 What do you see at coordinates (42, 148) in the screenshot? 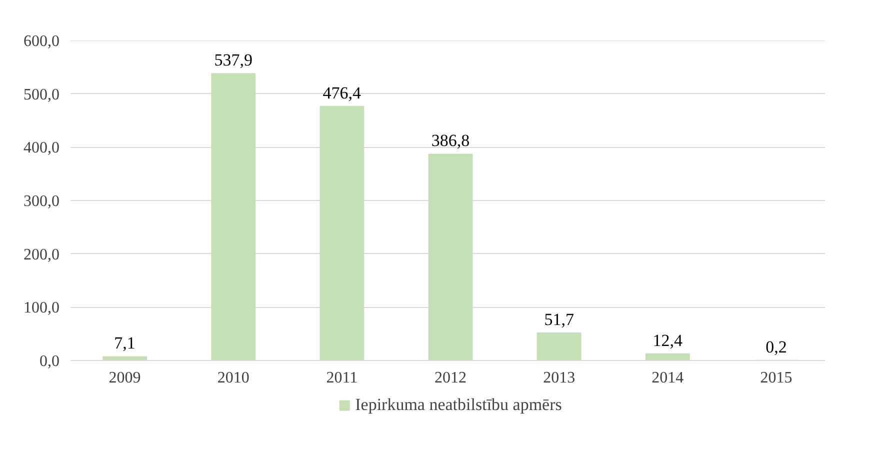
I see `y-tick-label: 400,0` at bounding box center [42, 148].